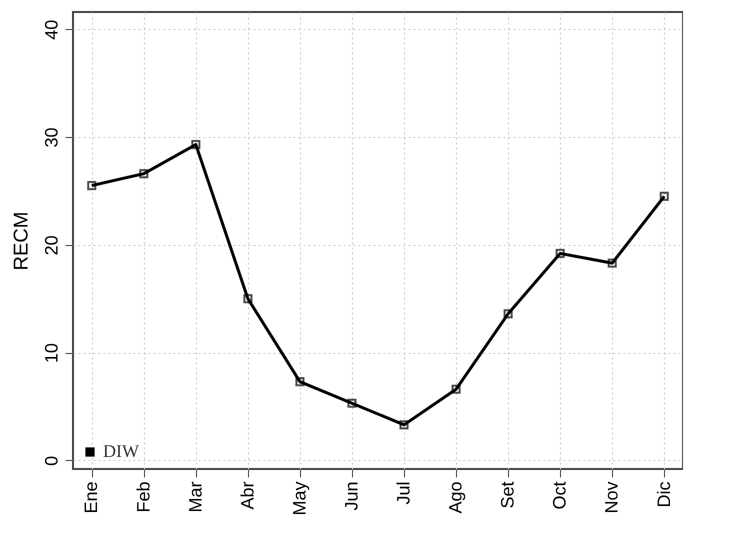 The height and width of the screenshot is (555, 731). What do you see at coordinates (247, 496) in the screenshot?
I see `x-tick-label: Abr` at bounding box center [247, 496].